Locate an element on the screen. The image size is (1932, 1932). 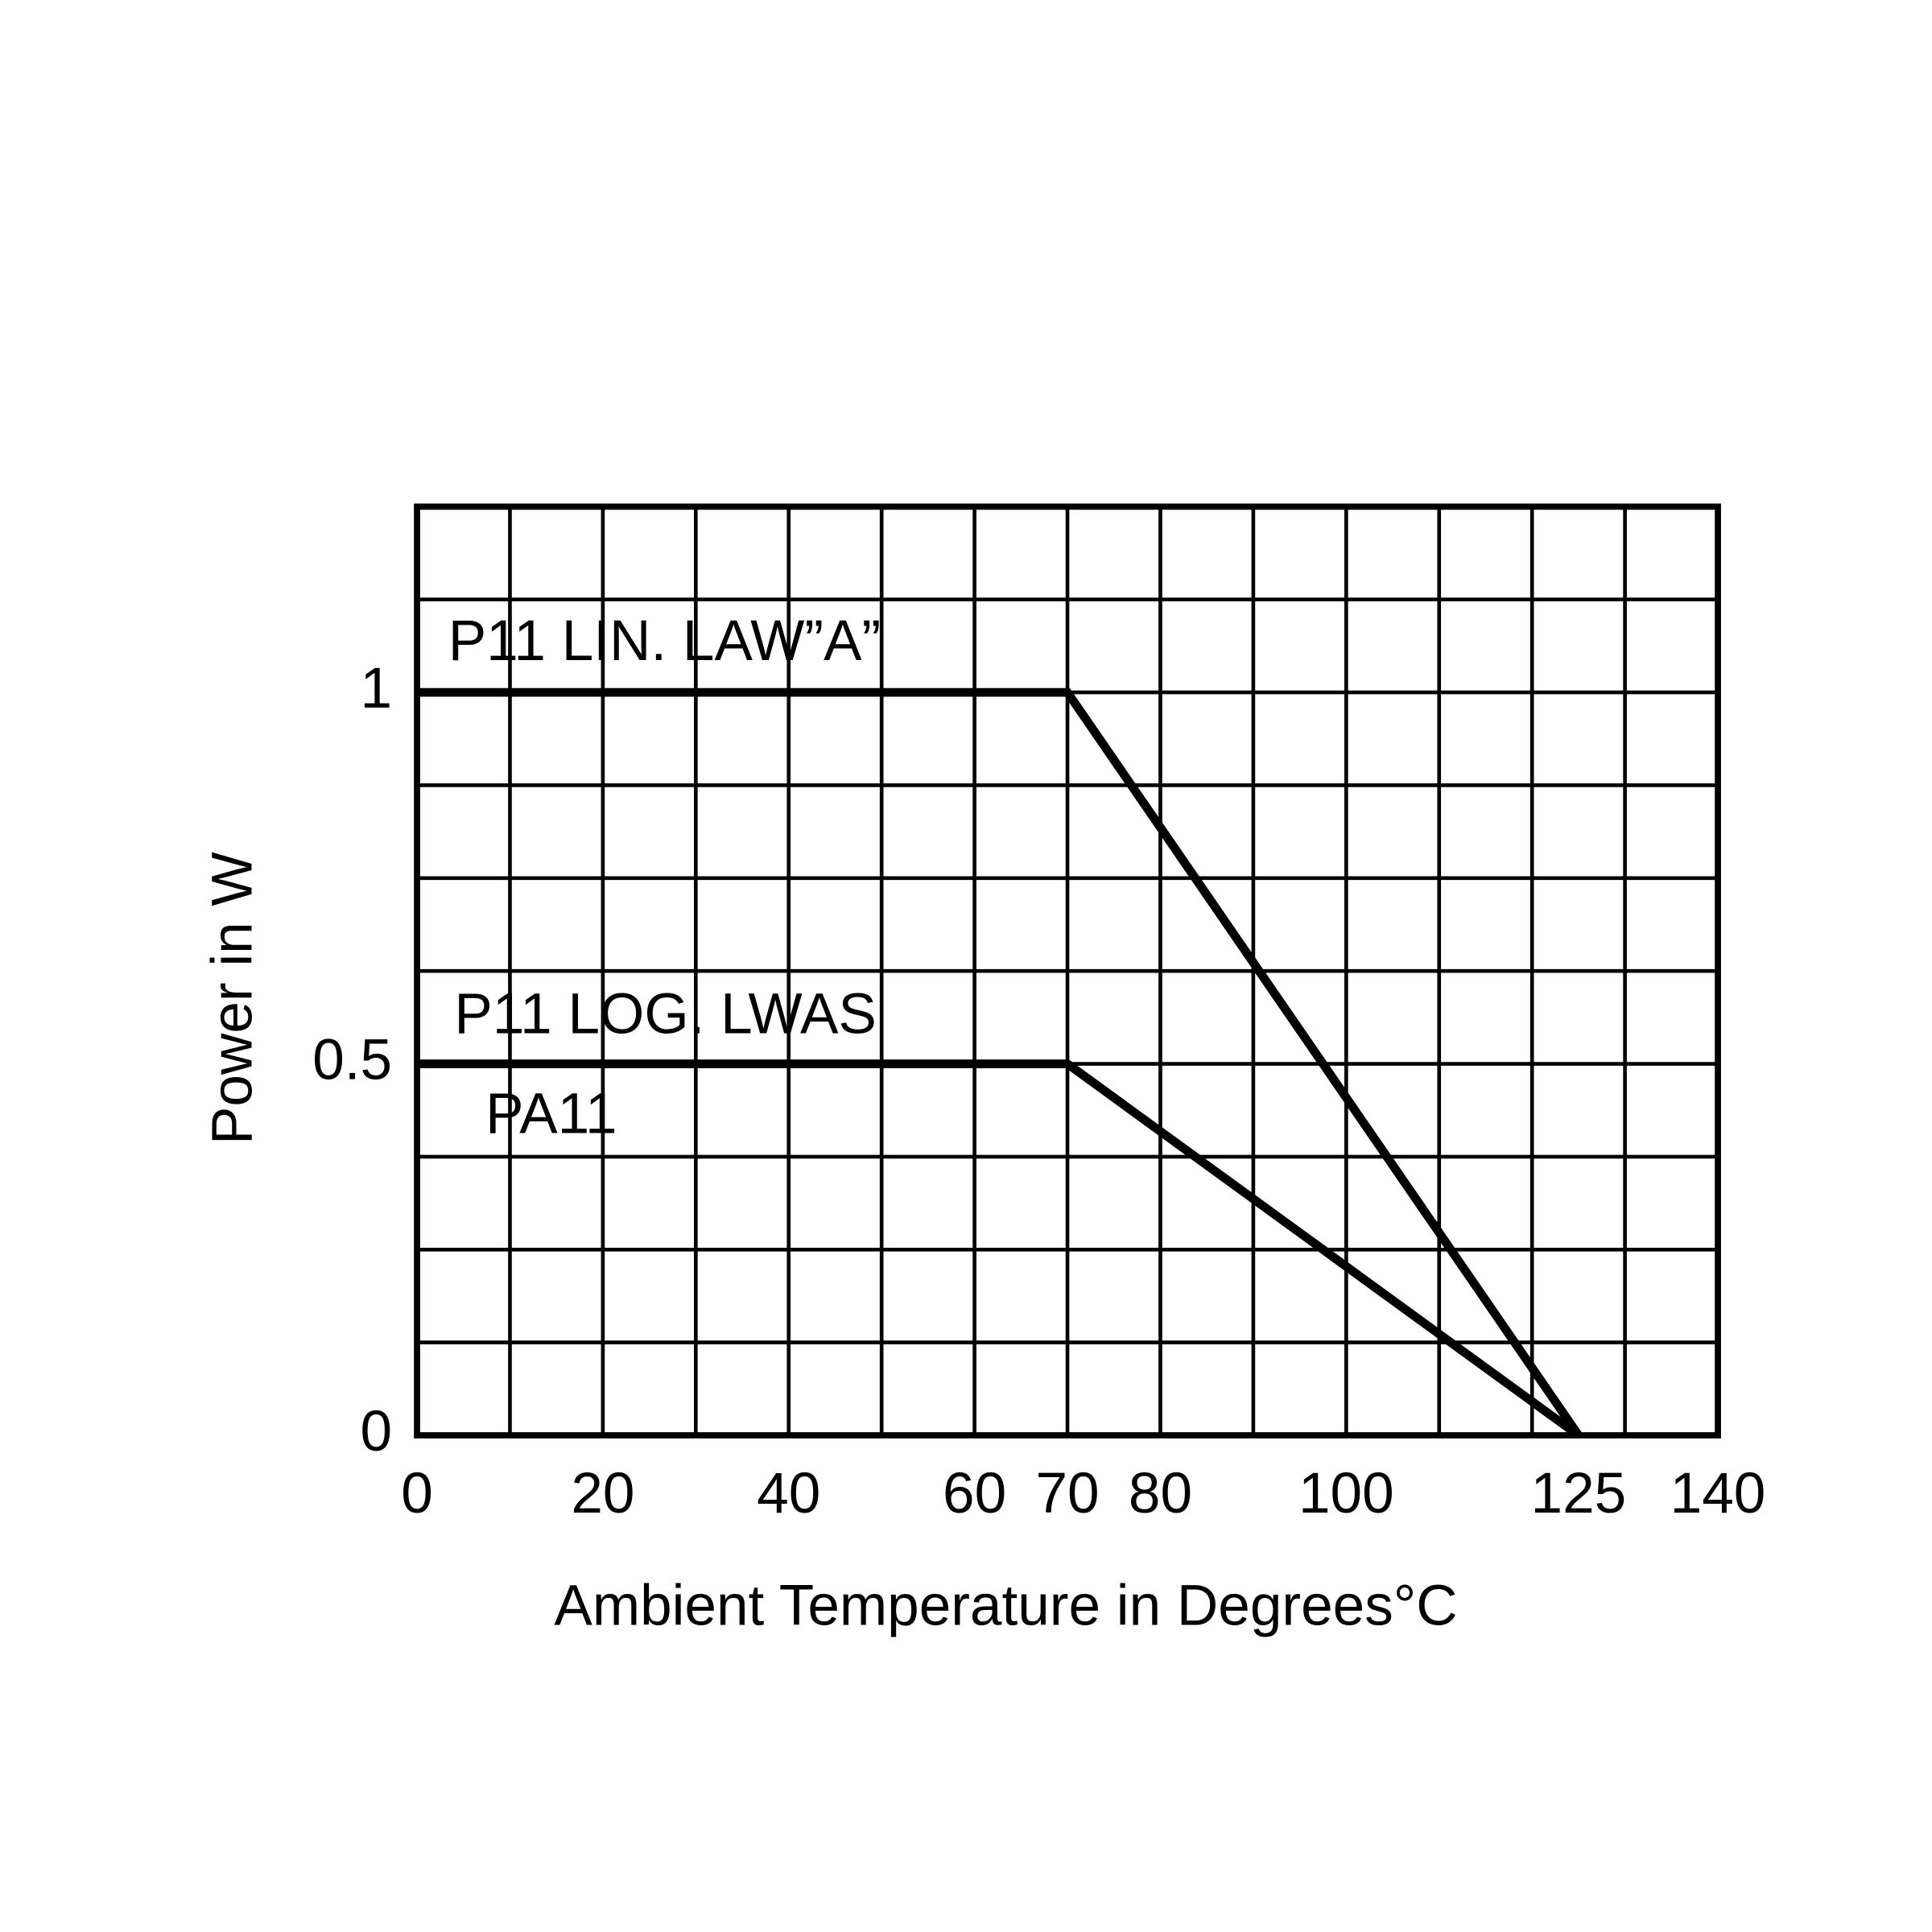
x-tick-label: 140 is located at coordinates (1718, 1493).